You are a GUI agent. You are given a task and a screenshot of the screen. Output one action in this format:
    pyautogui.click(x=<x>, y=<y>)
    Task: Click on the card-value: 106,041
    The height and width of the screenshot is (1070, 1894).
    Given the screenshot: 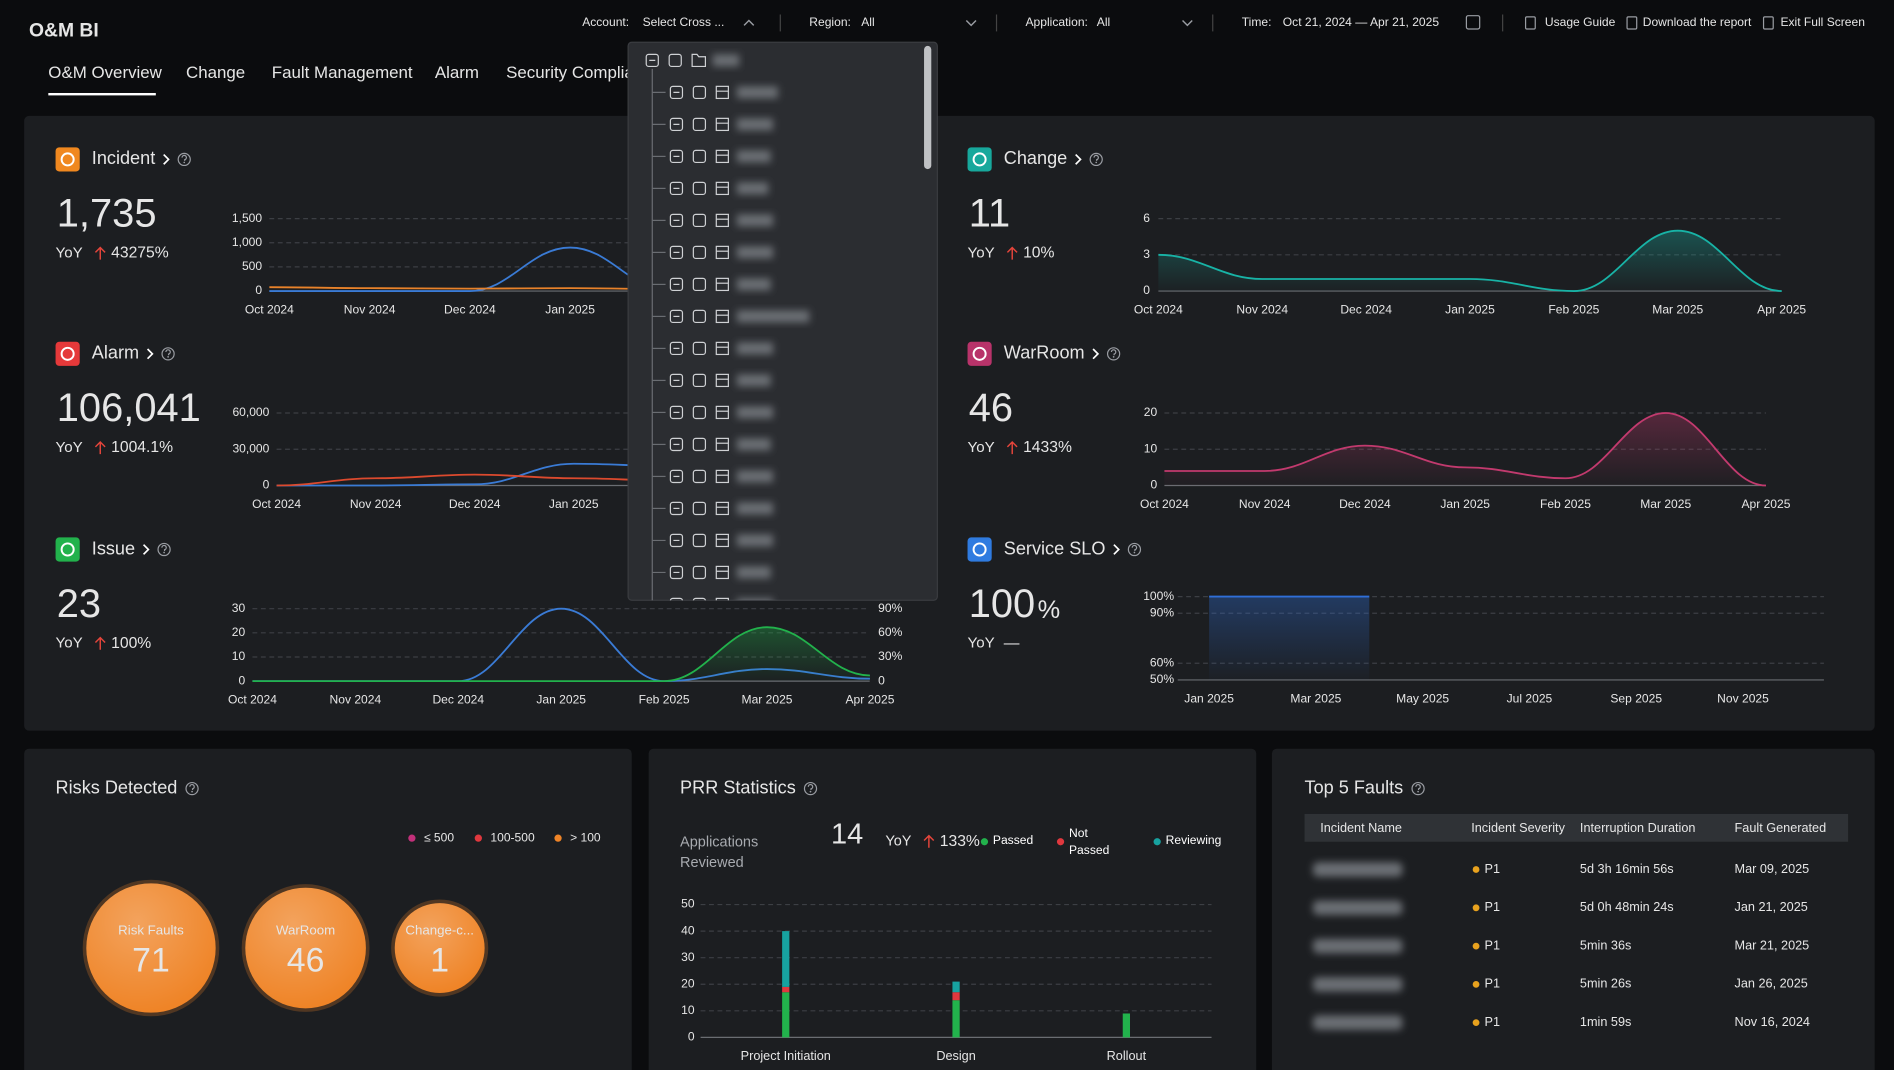 What is the action you would take?
    pyautogui.click(x=129, y=408)
    